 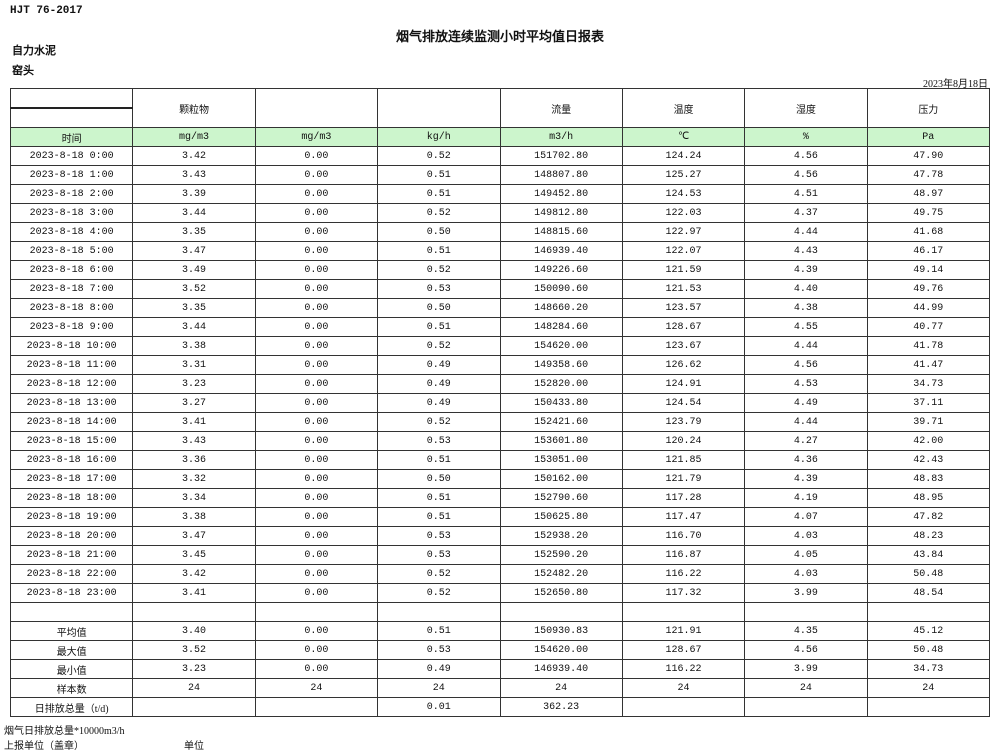 I want to click on summary-row: 平均值 3.40 0.00 0.51 150930.83 121.91 4.35 45.12, so click(x=500, y=631).